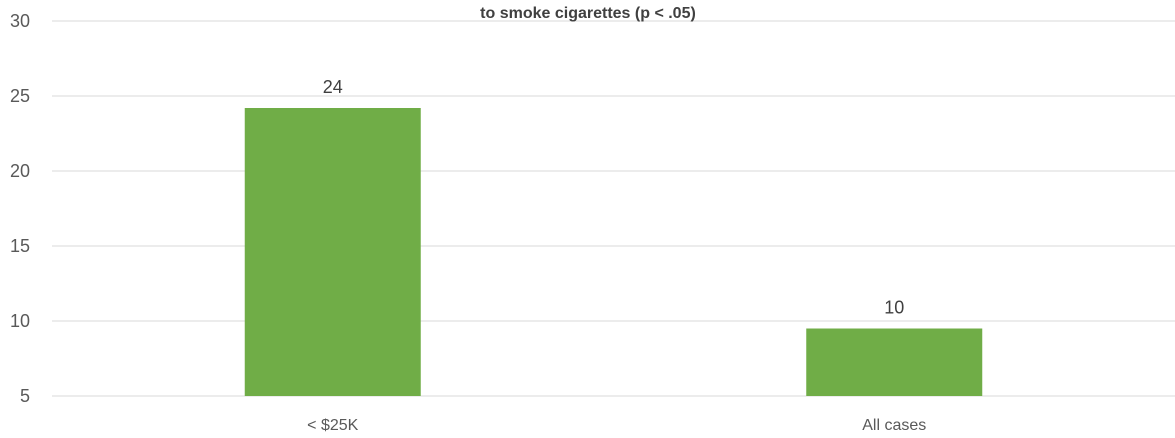  Describe the element at coordinates (20, 246) in the screenshot. I see `y-tick-label: 15` at that location.